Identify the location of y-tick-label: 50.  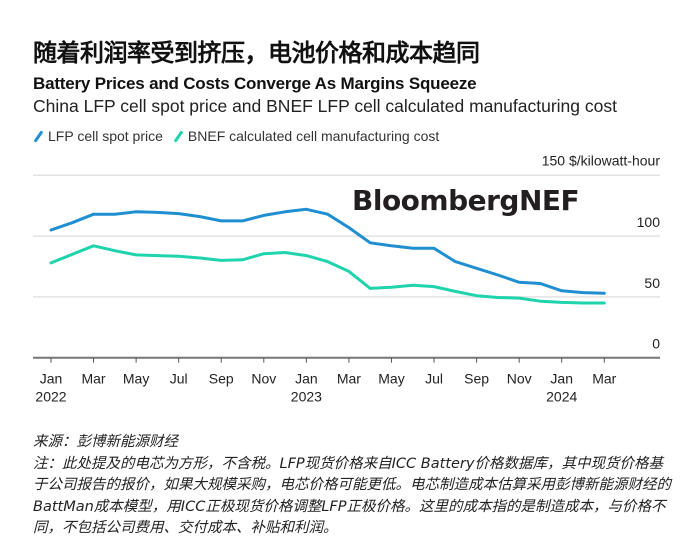
(652, 283).